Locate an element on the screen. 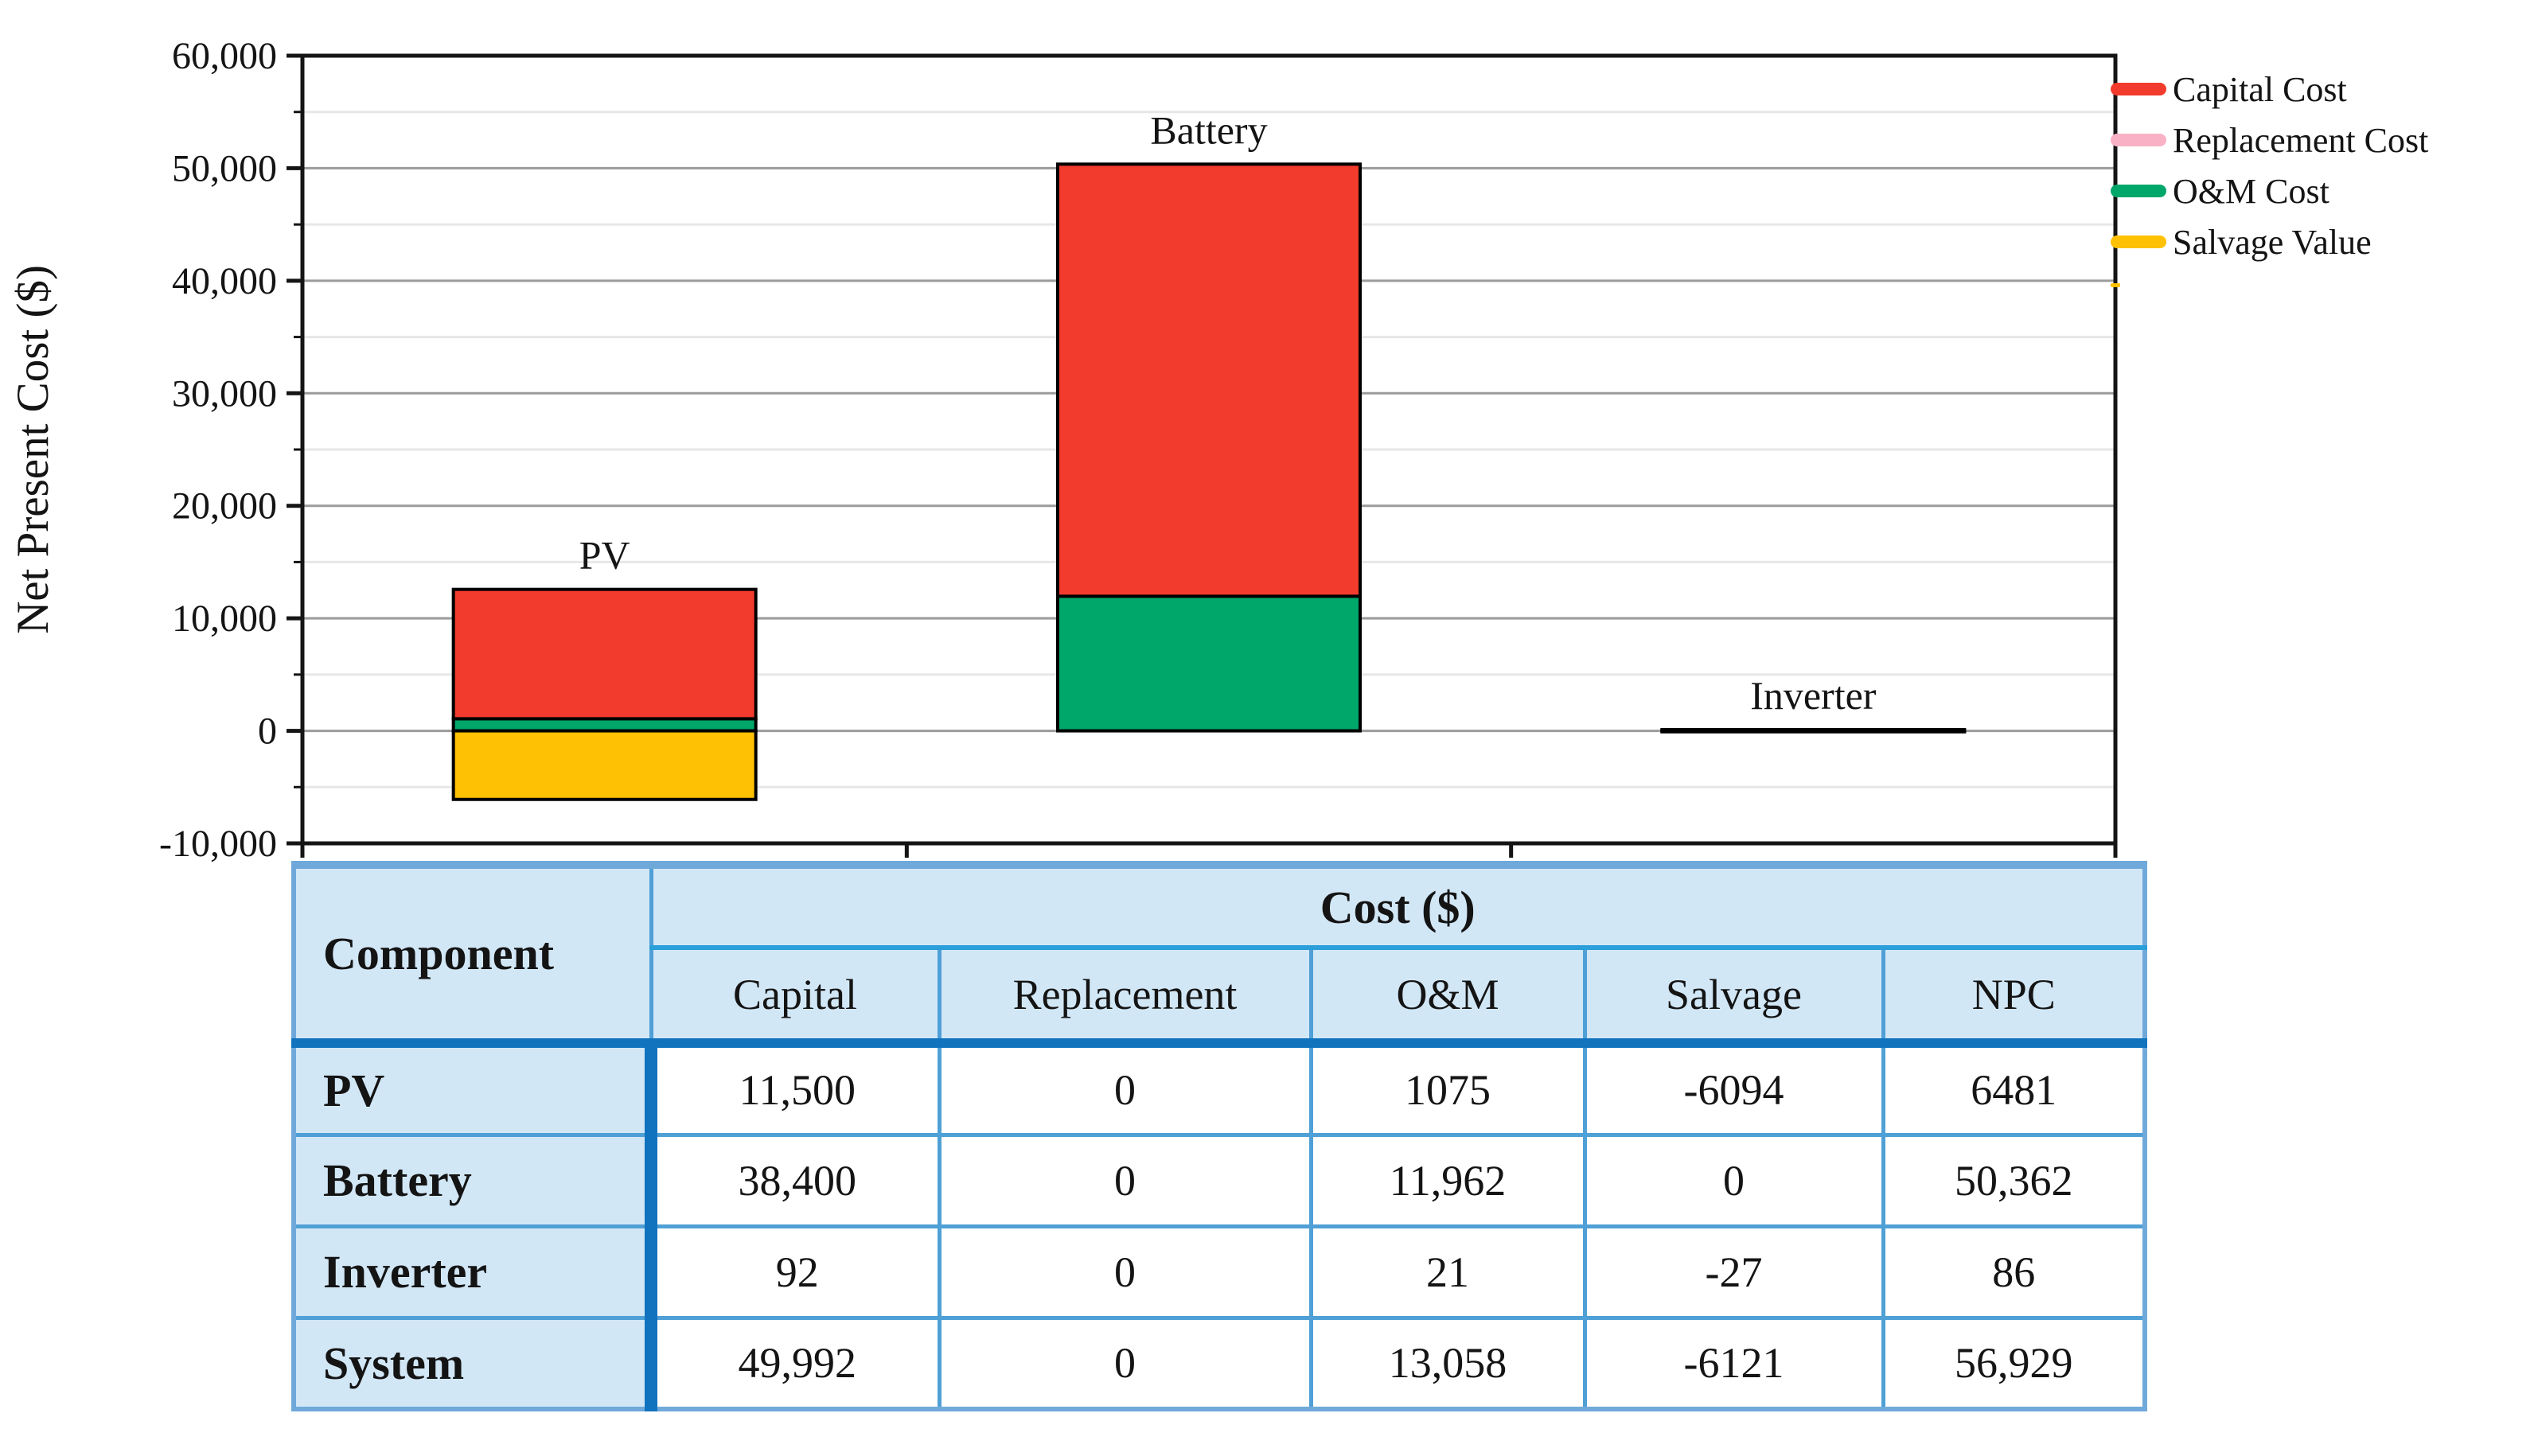 This screenshot has width=2538, height=1456. row-label: Battery is located at coordinates (474, 1180).